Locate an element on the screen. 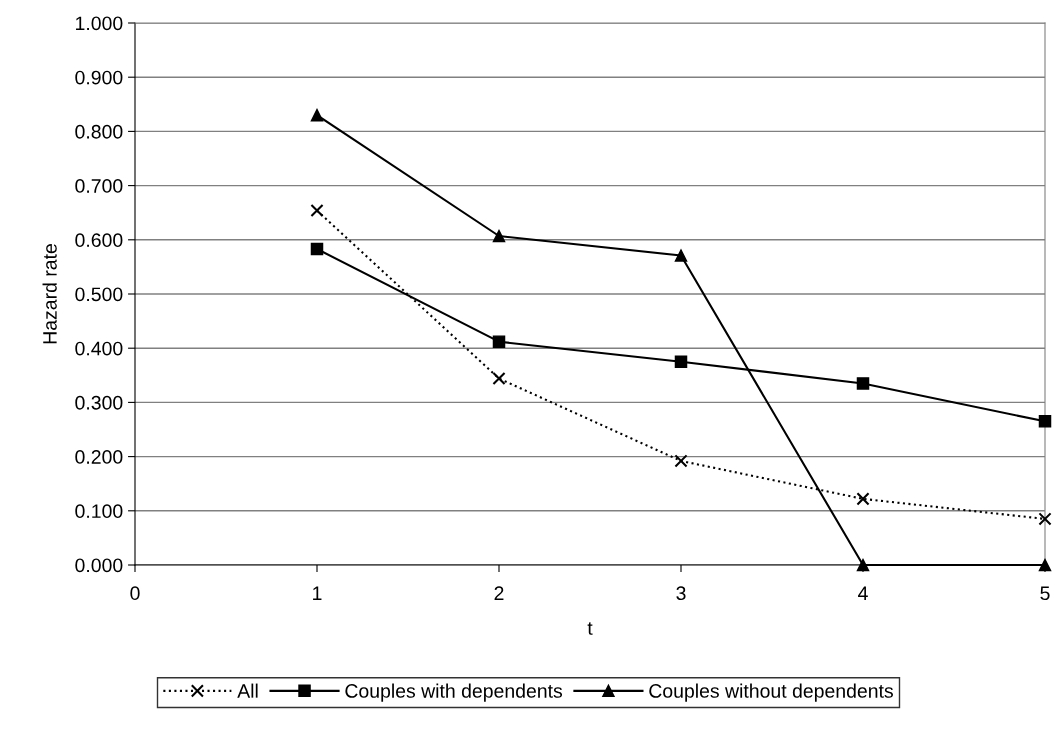  legend-label: Couples without dependents is located at coordinates (771, 692).